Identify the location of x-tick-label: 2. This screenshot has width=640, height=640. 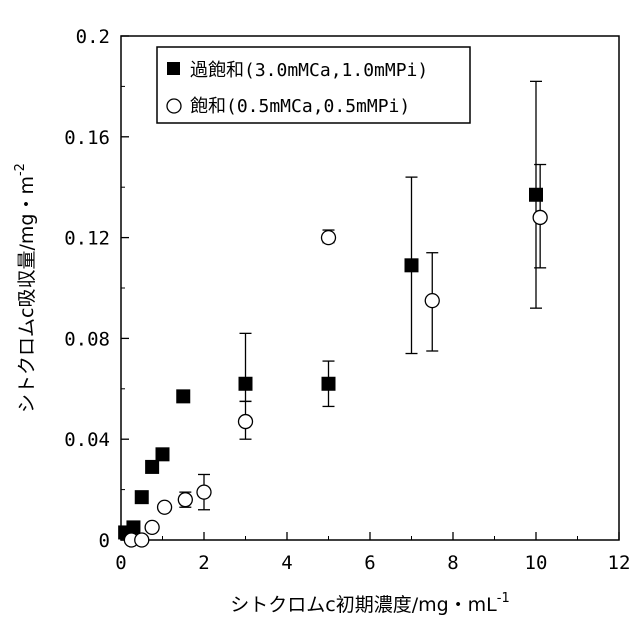
(203, 563).